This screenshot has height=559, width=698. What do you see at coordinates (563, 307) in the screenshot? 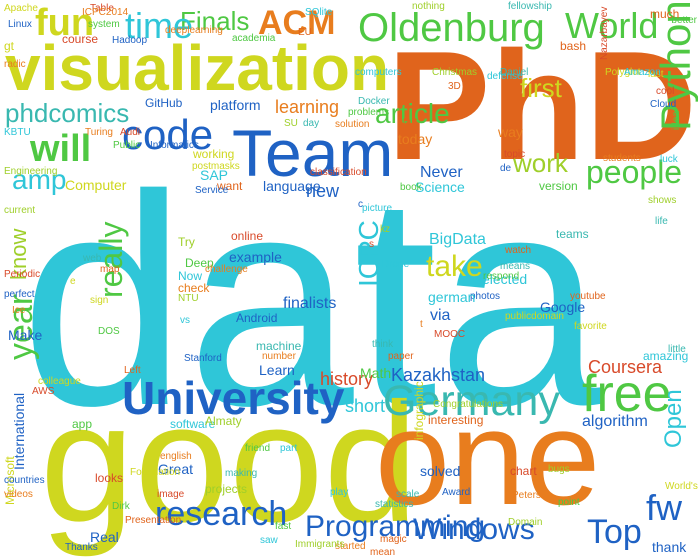
I see `word-google: Google` at bounding box center [563, 307].